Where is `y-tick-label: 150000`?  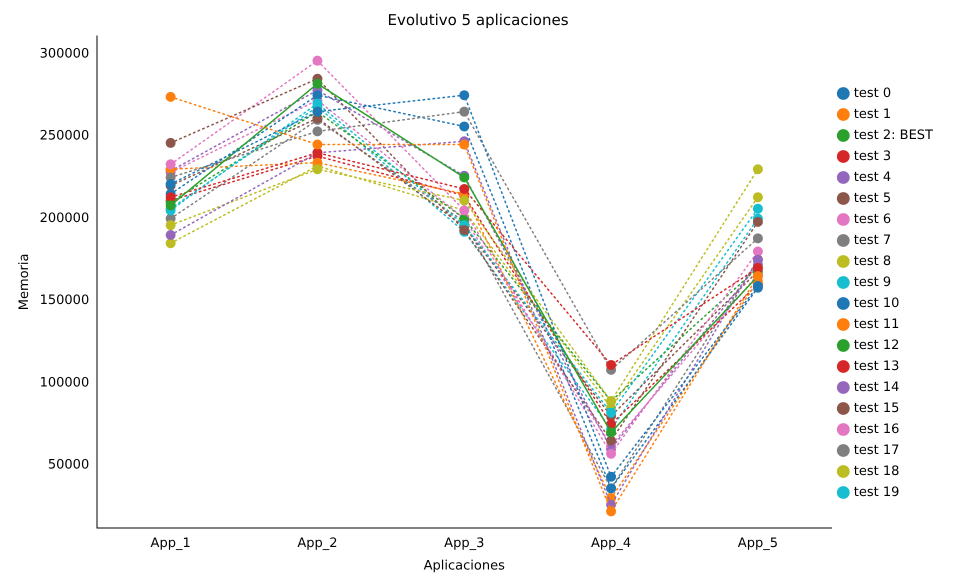 y-tick-label: 150000 is located at coordinates (65, 300).